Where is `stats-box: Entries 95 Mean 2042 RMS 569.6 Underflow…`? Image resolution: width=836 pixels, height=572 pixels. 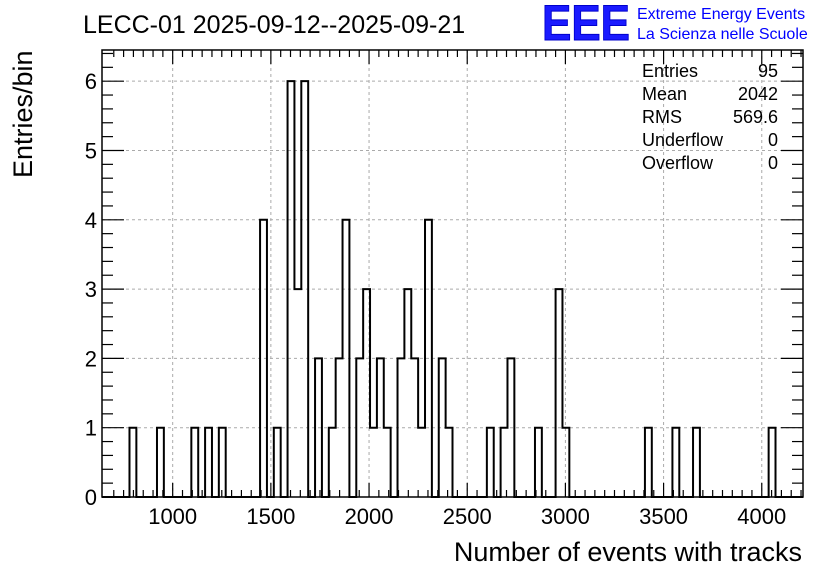 stats-box: Entries 95 Mean 2042 RMS 569.6 Underflow… is located at coordinates (710, 117).